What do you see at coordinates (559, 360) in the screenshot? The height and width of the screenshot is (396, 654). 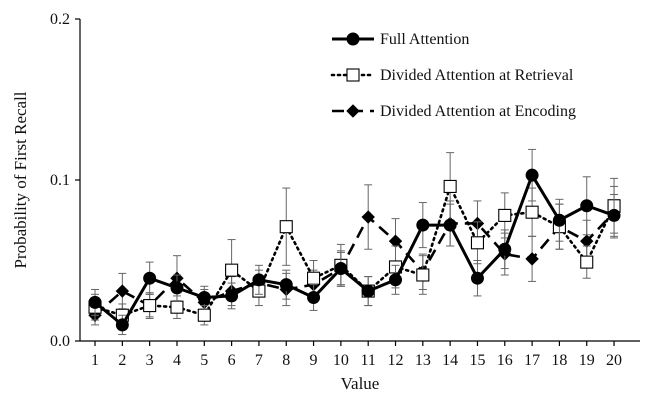 I see `x-tick-label: 18` at bounding box center [559, 360].